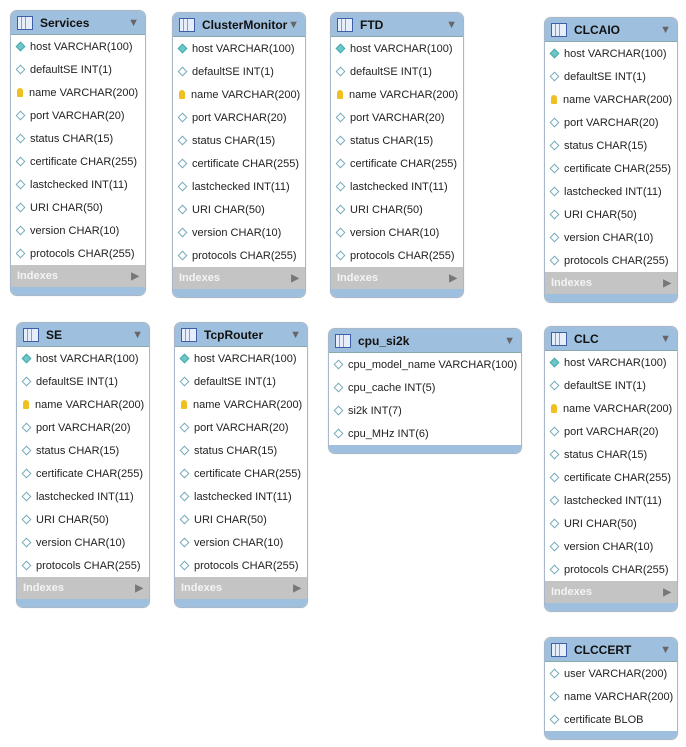 The width and height of the screenshot is (686, 747). I want to click on column-row: cpu_model_name VARCHAR(100), so click(425, 364).